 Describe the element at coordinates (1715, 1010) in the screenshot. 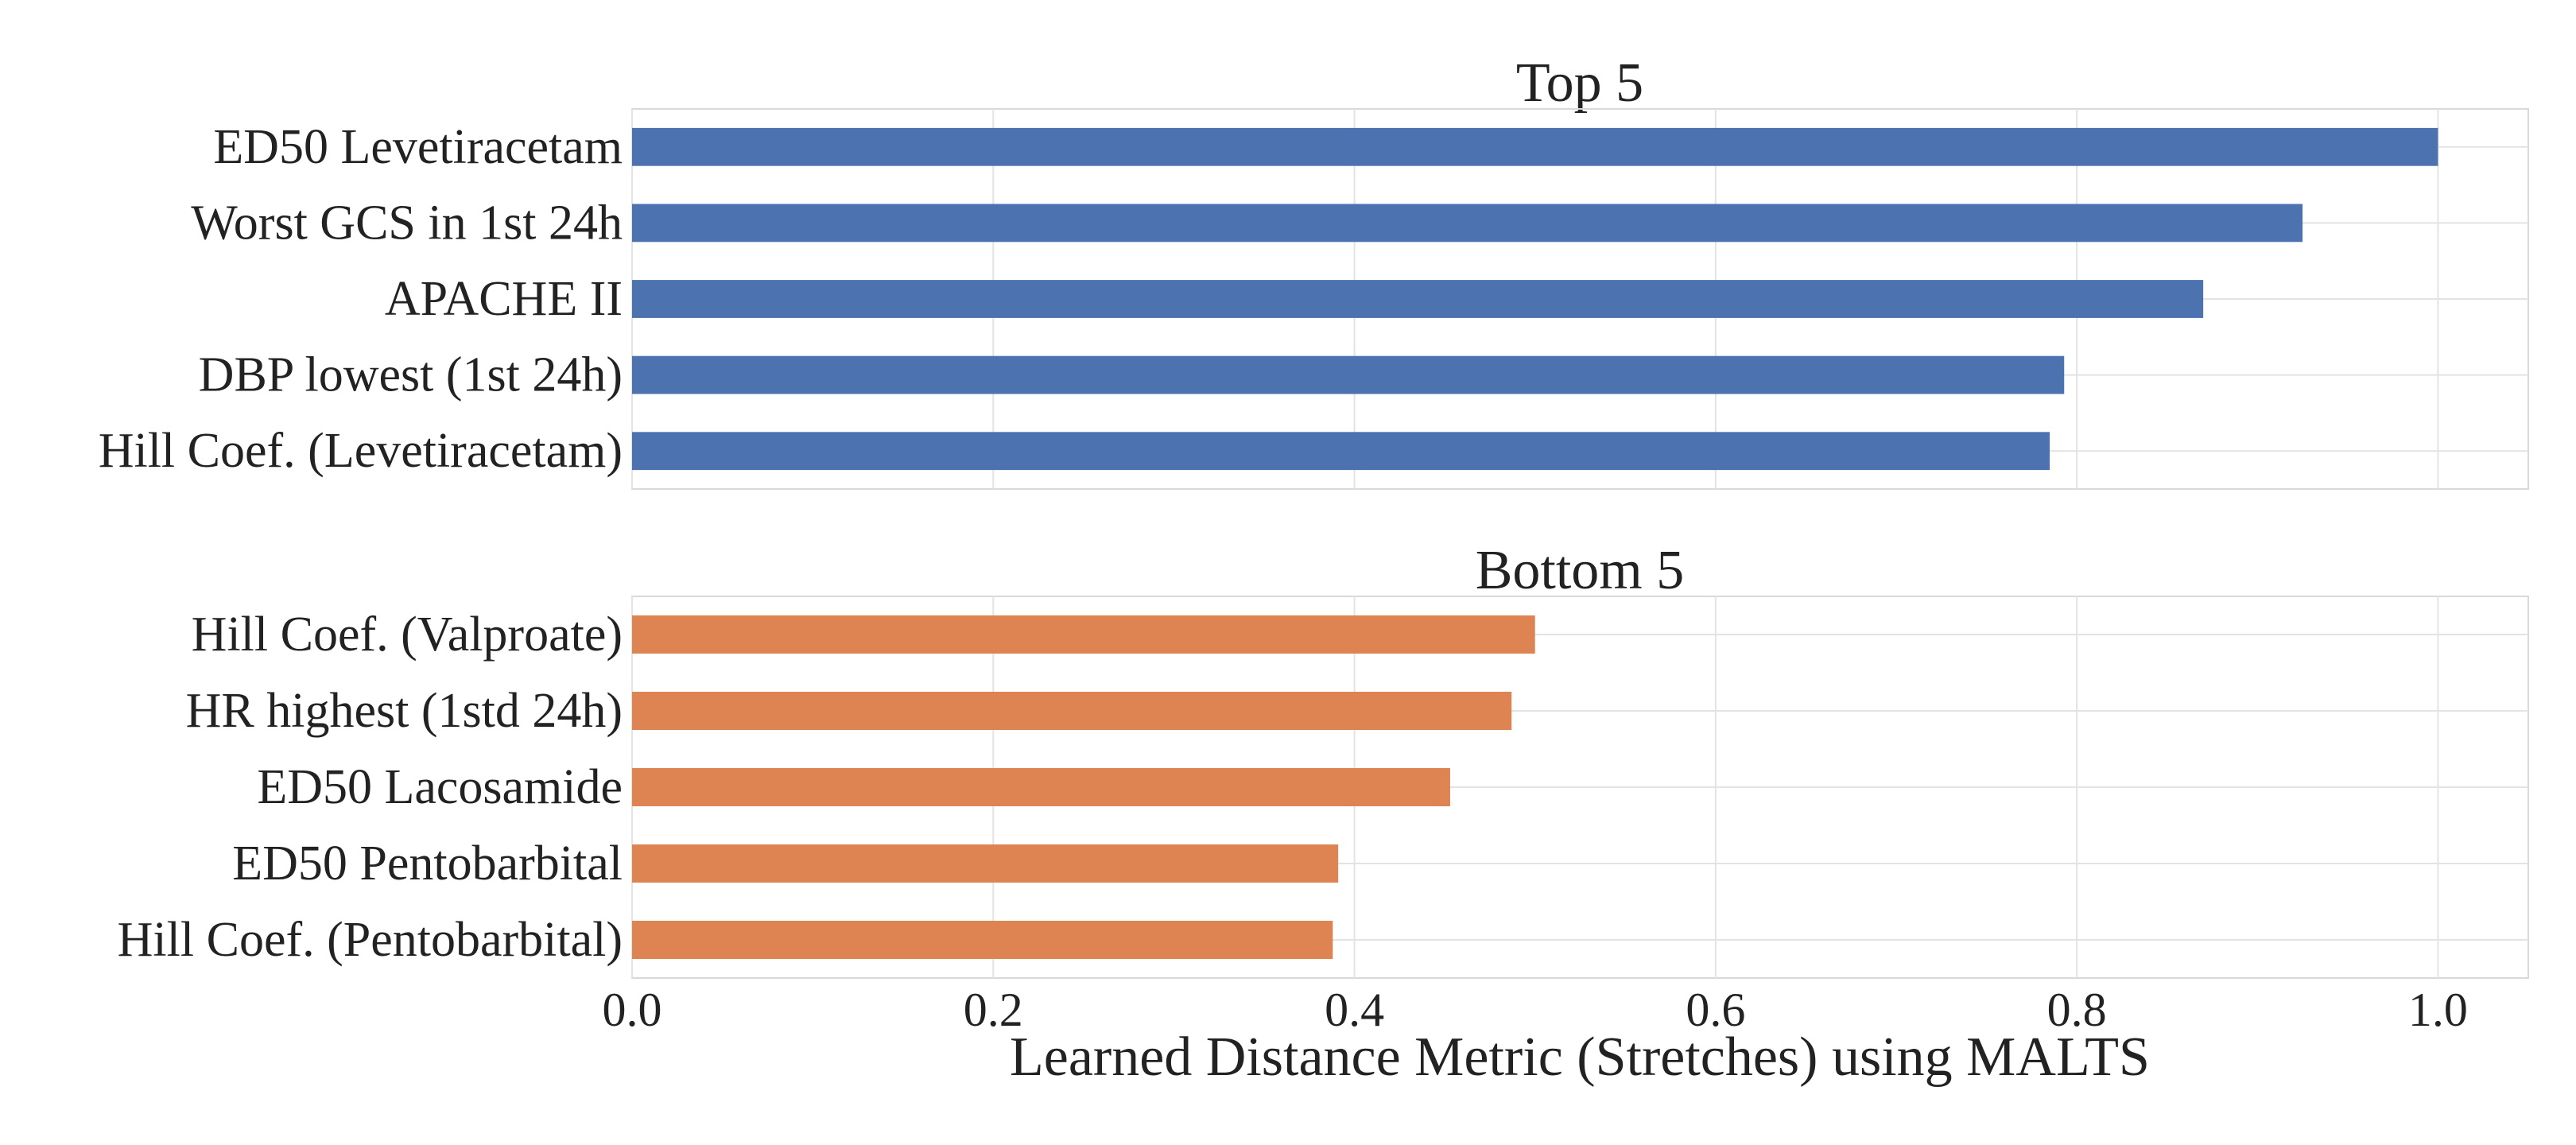

I see `x-tick-label: 0.6` at that location.